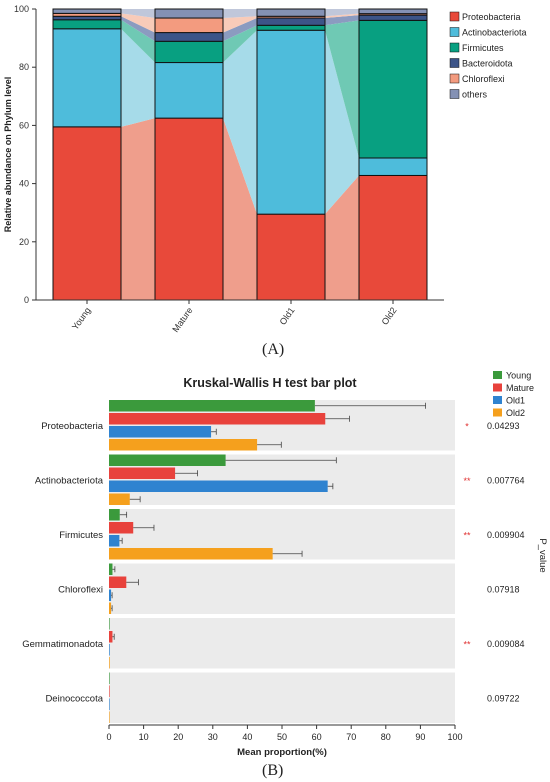 Image resolution: width=550 pixels, height=782 pixels. Describe the element at coordinates (24, 125) in the screenshot. I see `y-tick-label: 60` at that location.